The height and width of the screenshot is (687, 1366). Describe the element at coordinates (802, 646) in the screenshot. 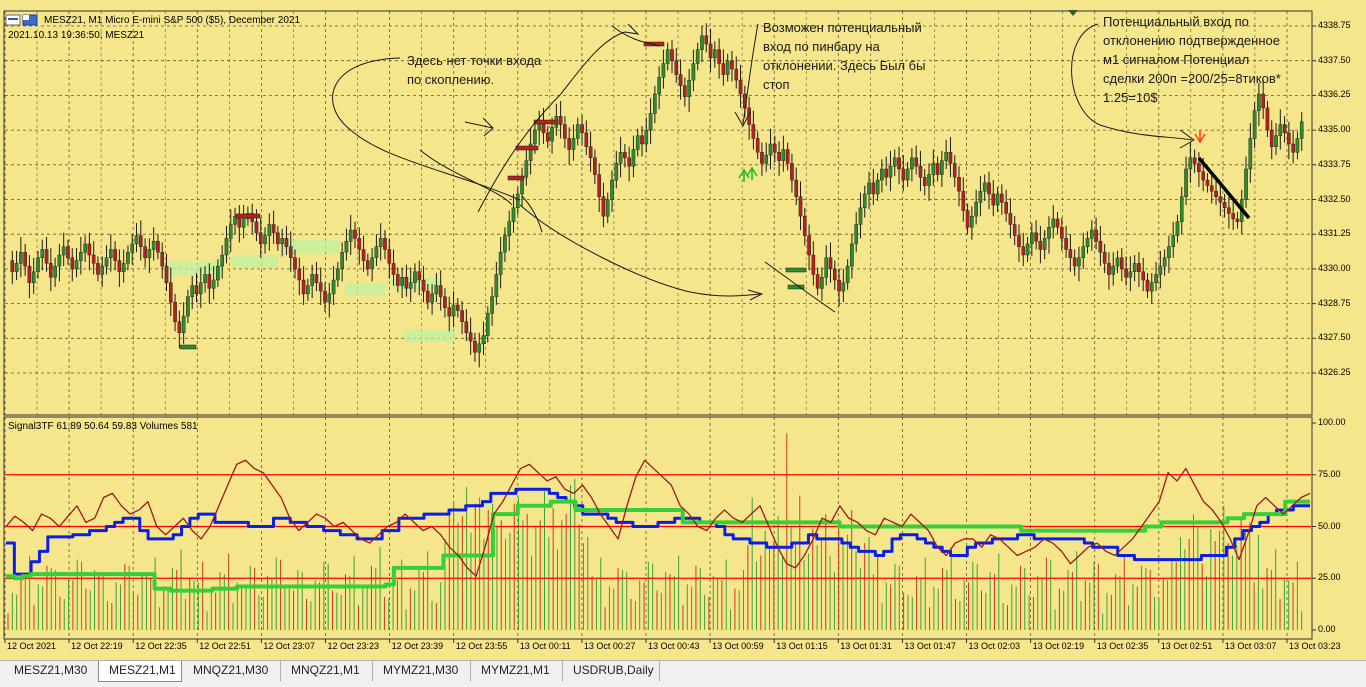

I see `time-tick-label: 13 Oct 01:15` at that location.